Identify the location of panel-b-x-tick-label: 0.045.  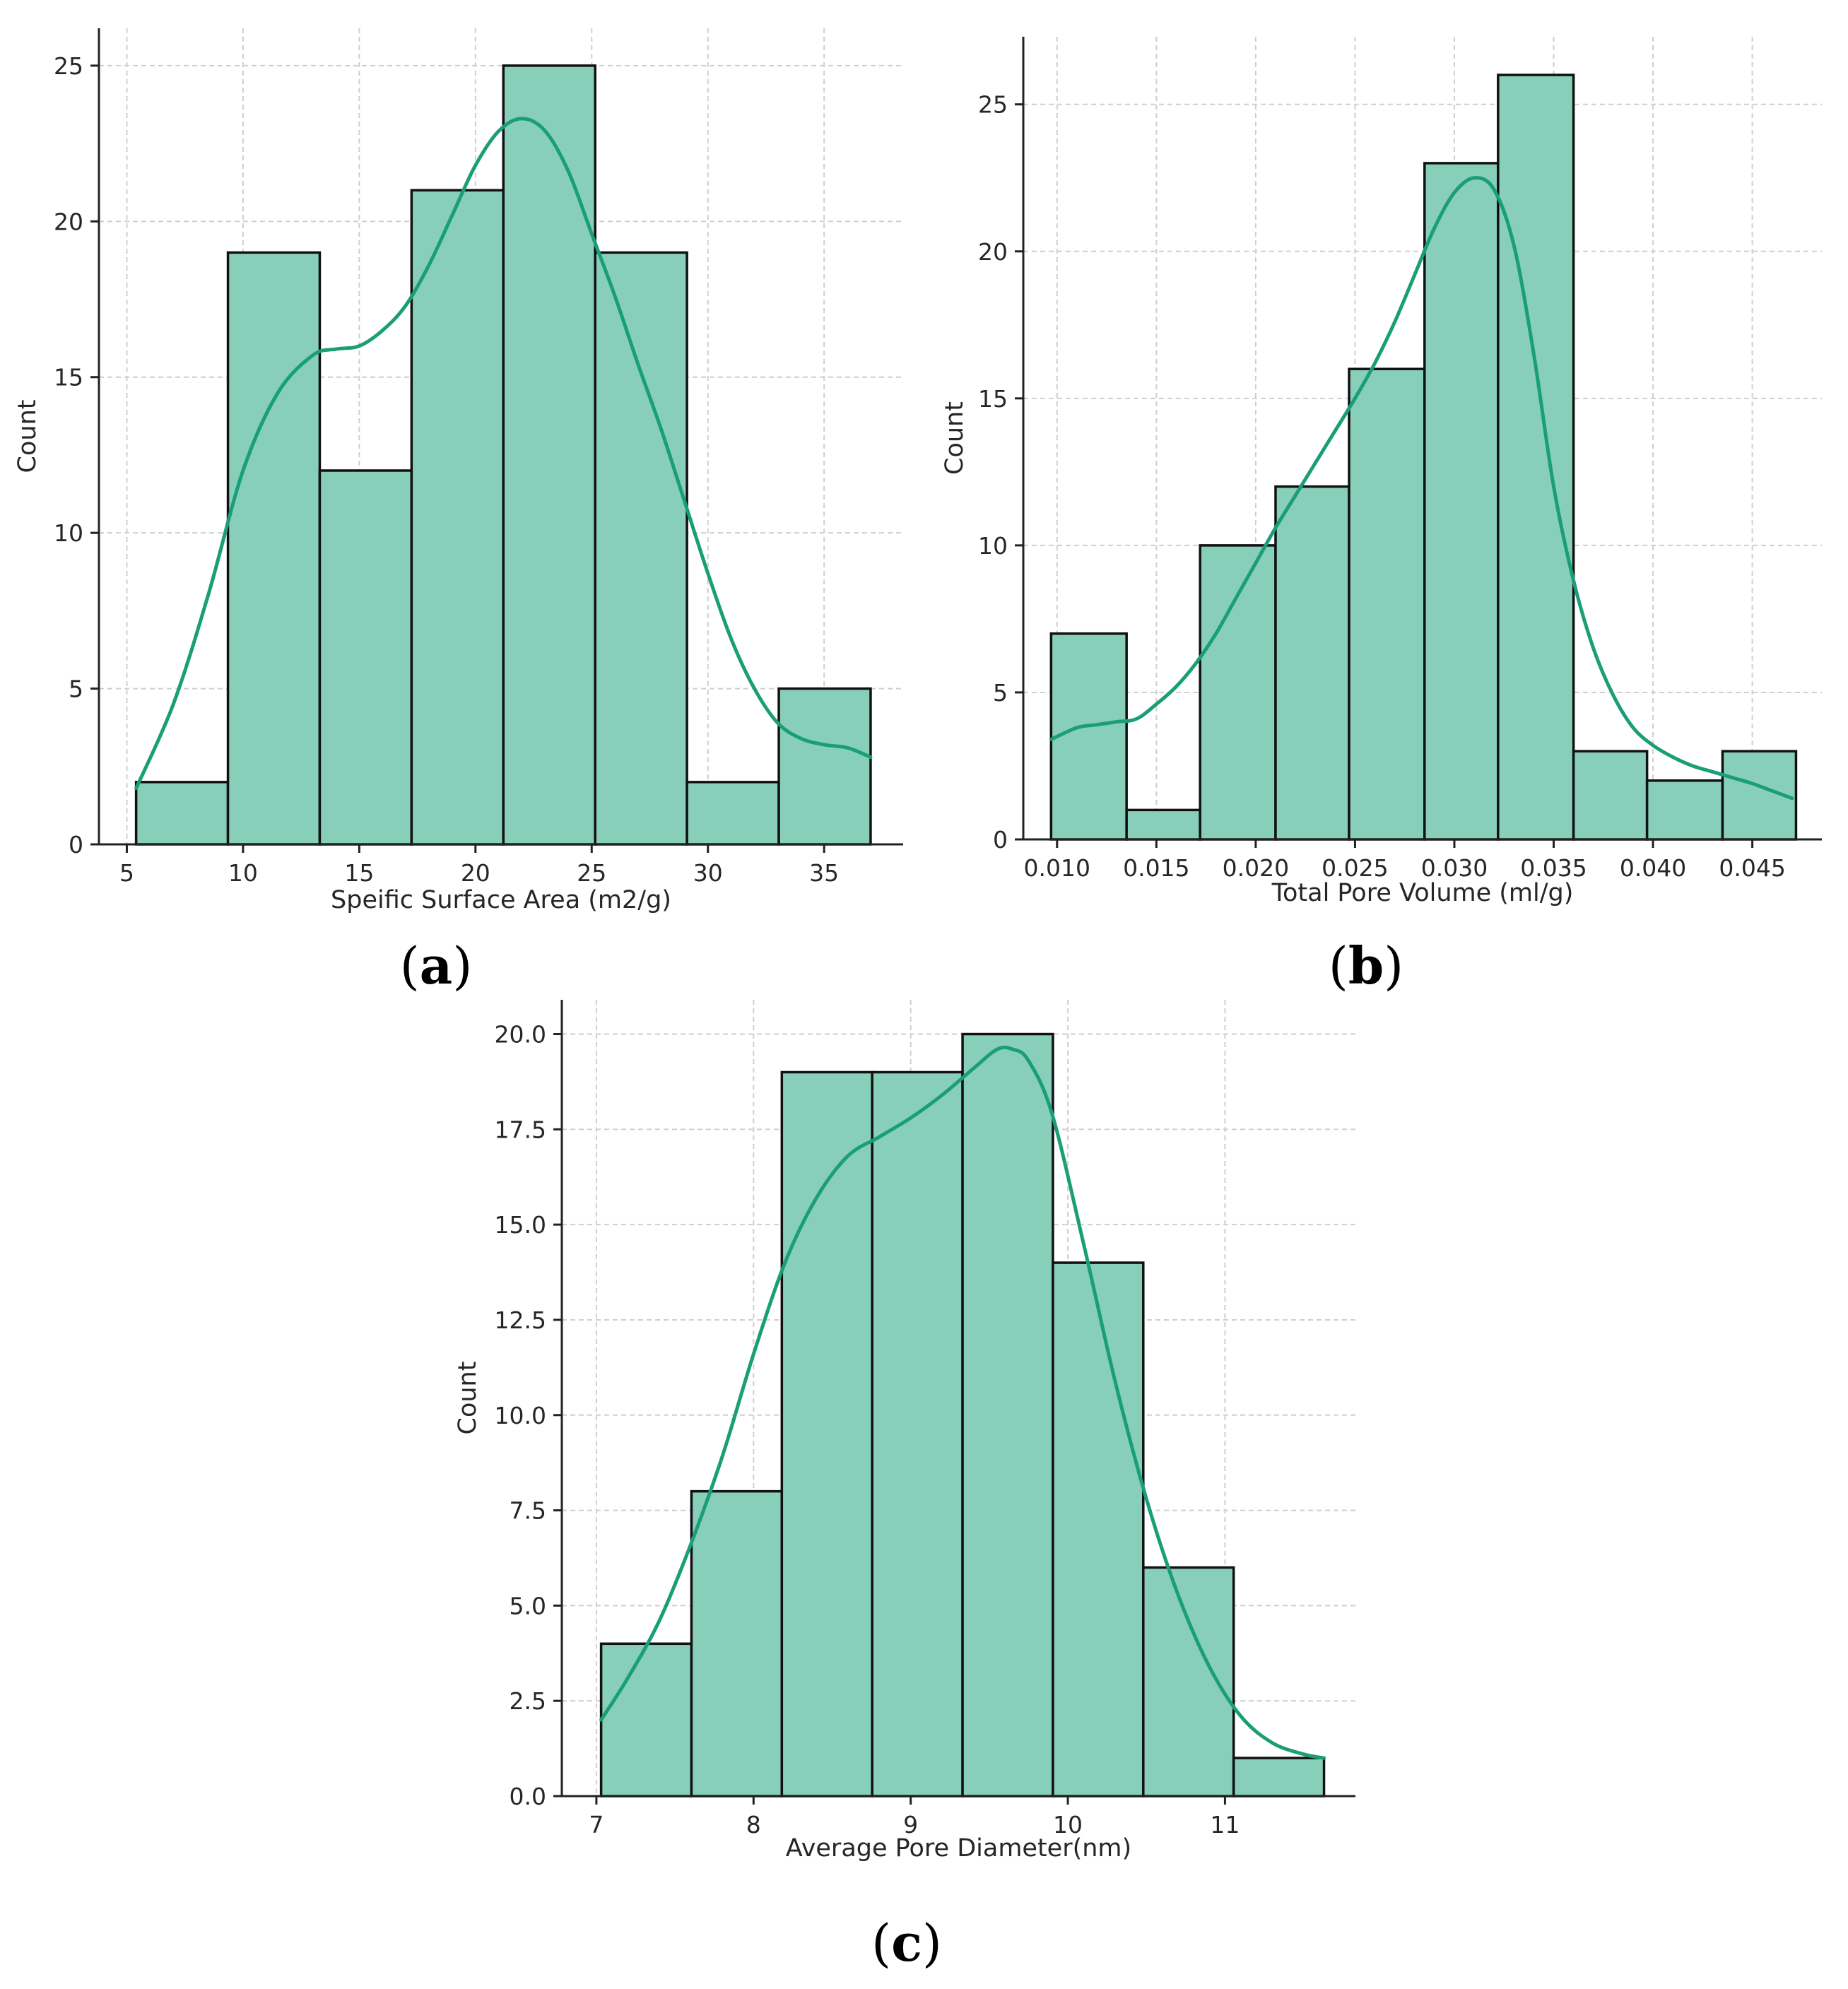
(1752, 868).